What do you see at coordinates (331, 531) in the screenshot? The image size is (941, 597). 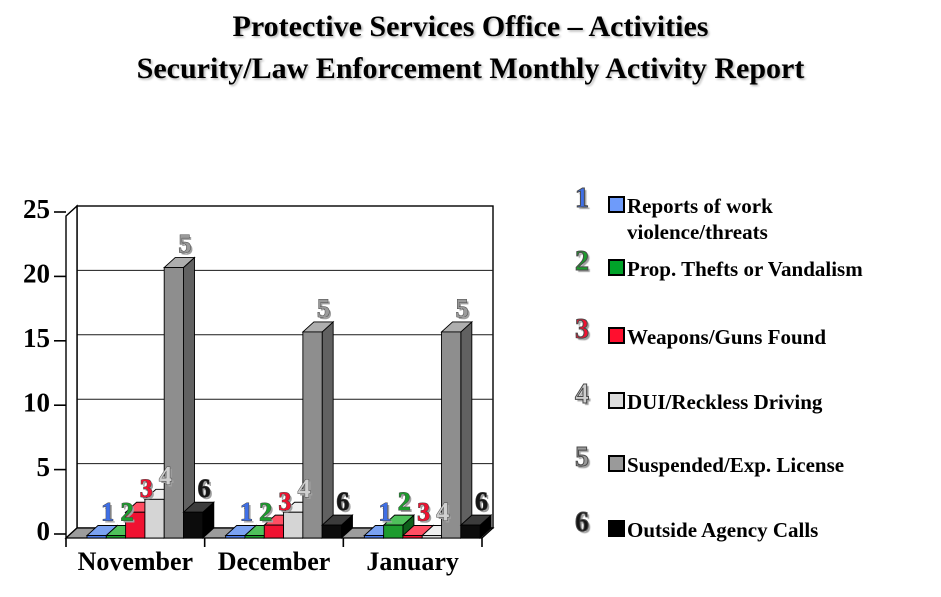 I see `bar-December-series6` at bounding box center [331, 531].